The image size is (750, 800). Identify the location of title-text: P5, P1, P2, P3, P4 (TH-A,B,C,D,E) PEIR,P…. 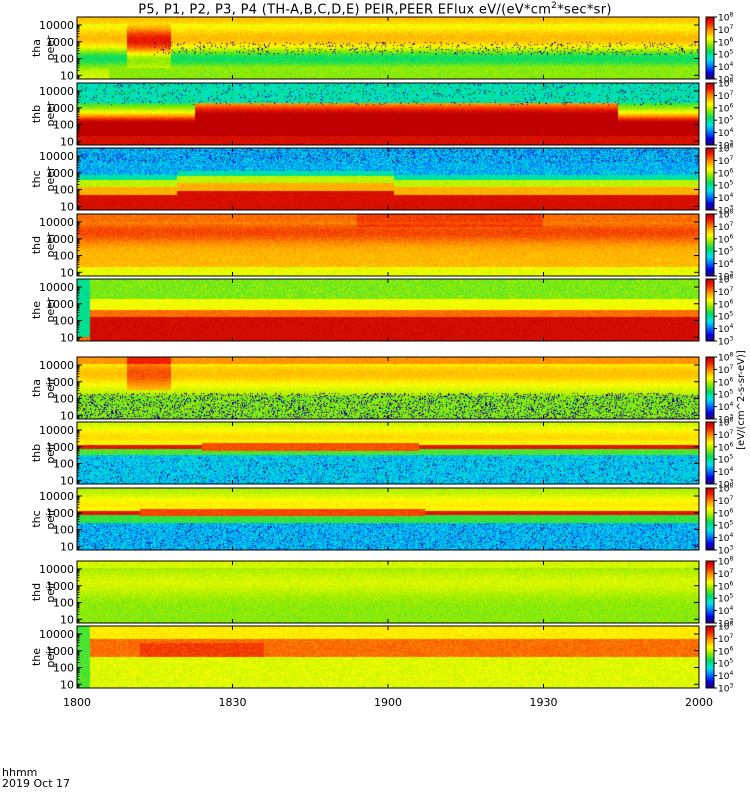
(345, 10).